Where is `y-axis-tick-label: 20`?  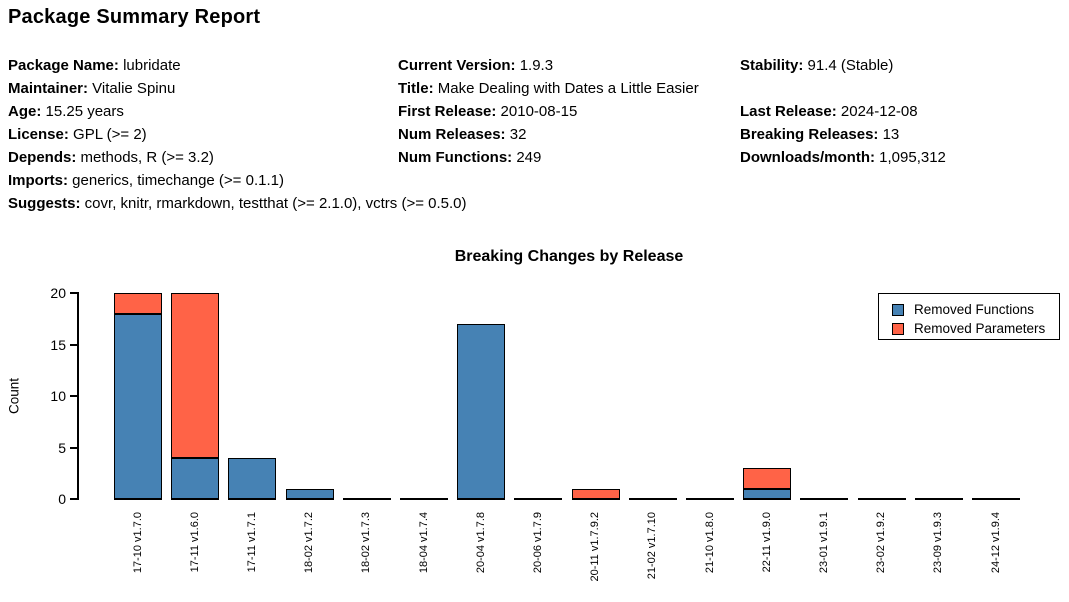
y-axis-tick-label: 20 is located at coordinates (58, 293).